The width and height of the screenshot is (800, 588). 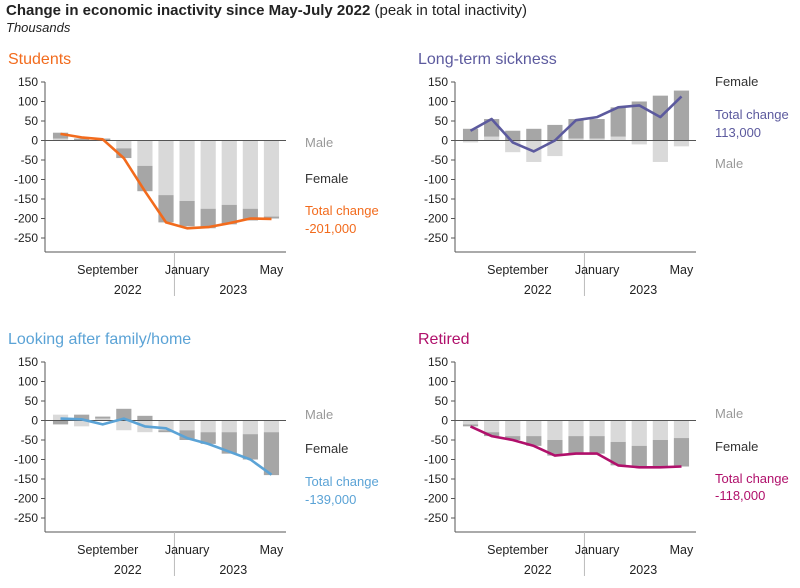 What do you see at coordinates (38, 27) in the screenshot?
I see `page-subtitle: Thousands` at bounding box center [38, 27].